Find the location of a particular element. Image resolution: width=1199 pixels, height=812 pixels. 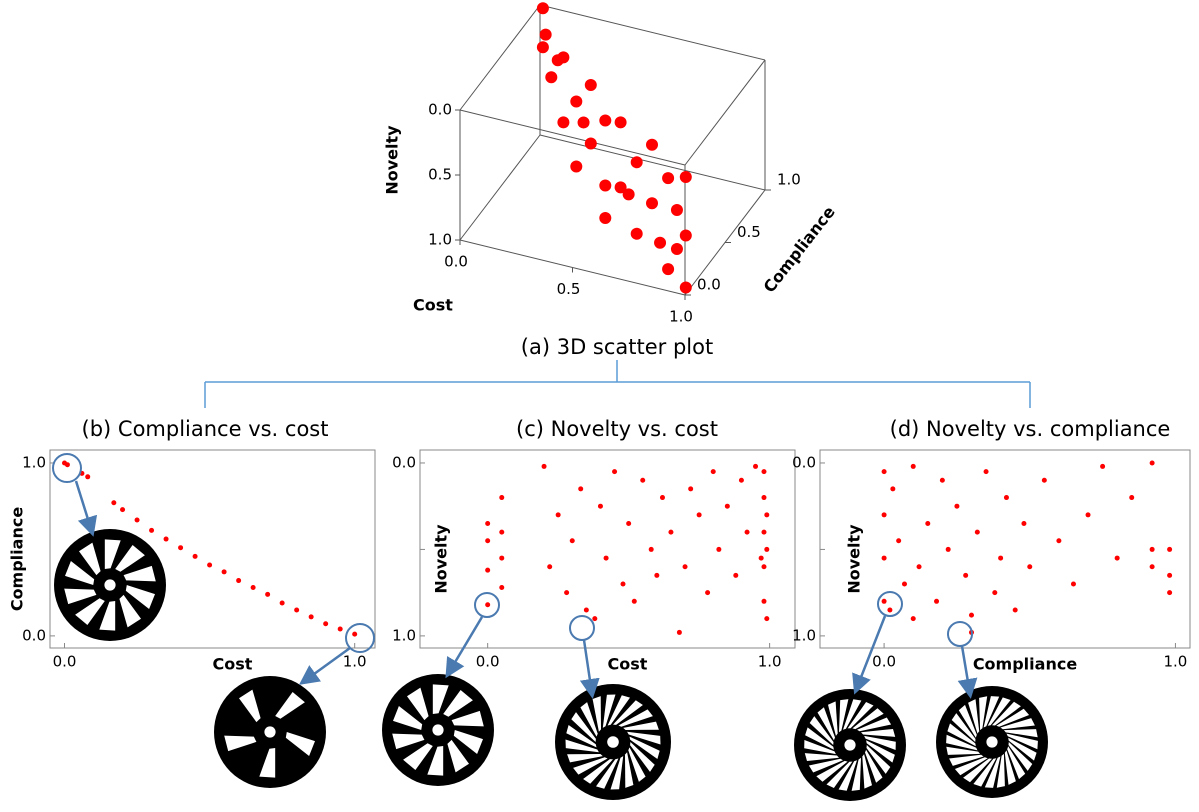

bracket is located at coordinates (617, 384).